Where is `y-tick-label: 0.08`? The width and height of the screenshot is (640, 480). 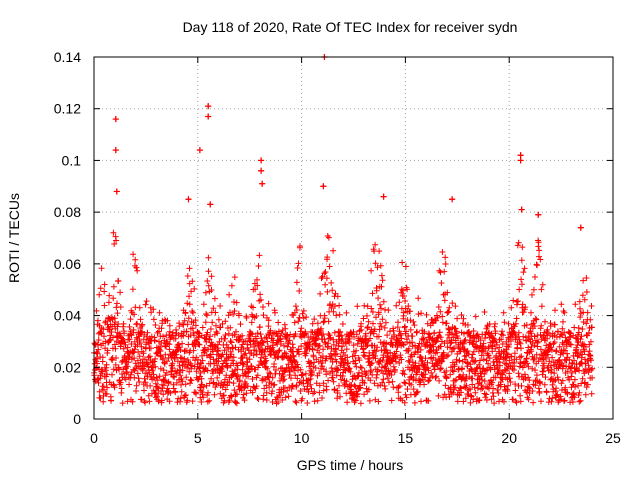
y-tick-label: 0.08 is located at coordinates (67, 212).